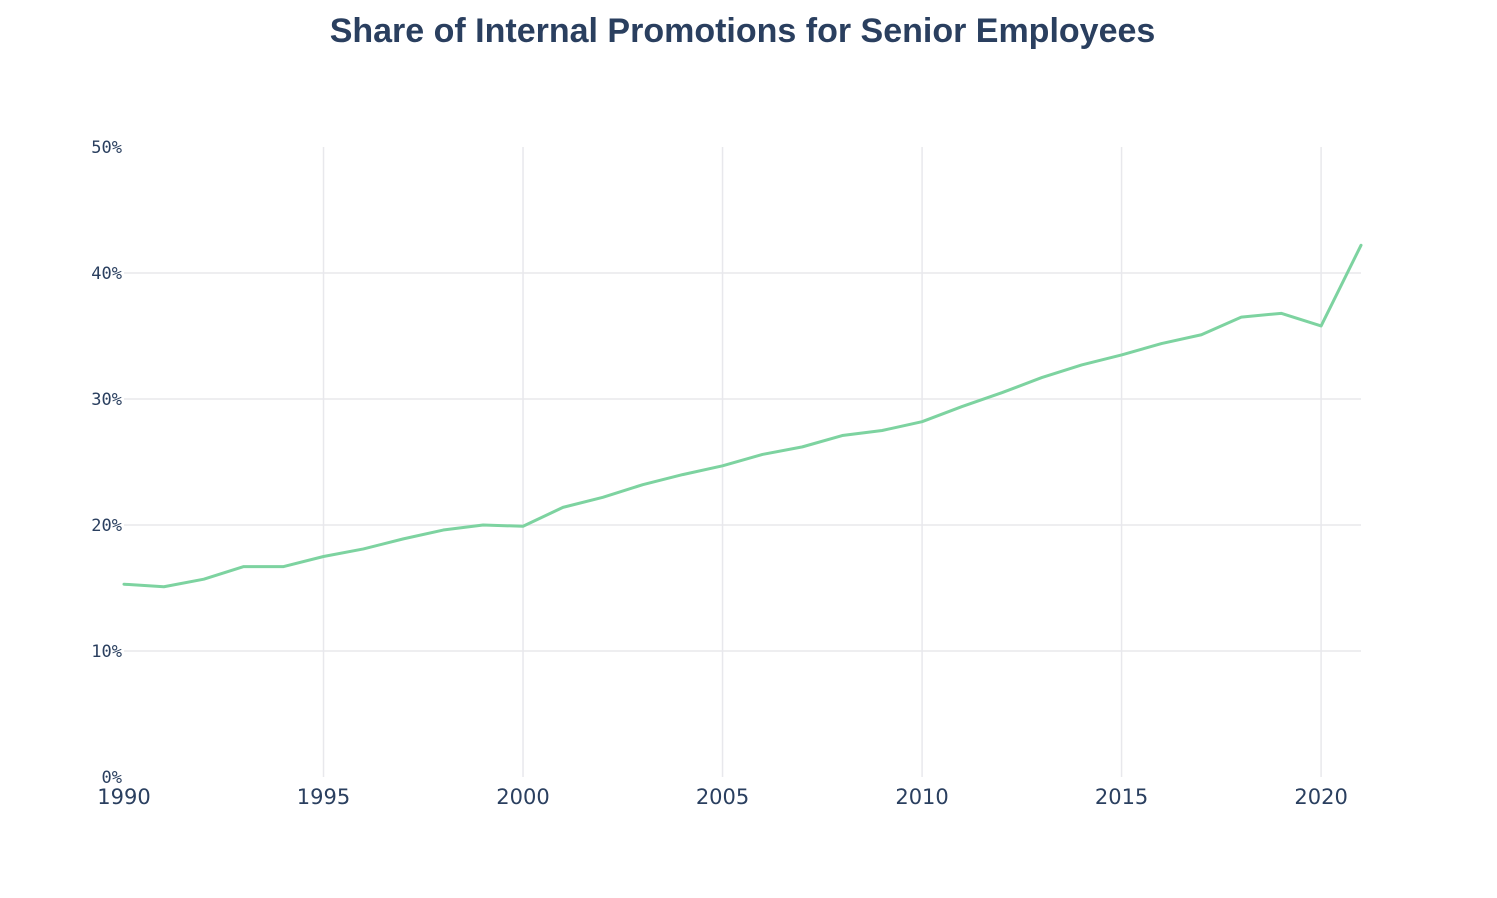 This screenshot has width=1497, height=898. What do you see at coordinates (106, 274) in the screenshot?
I see `y-tick-label: 40%` at bounding box center [106, 274].